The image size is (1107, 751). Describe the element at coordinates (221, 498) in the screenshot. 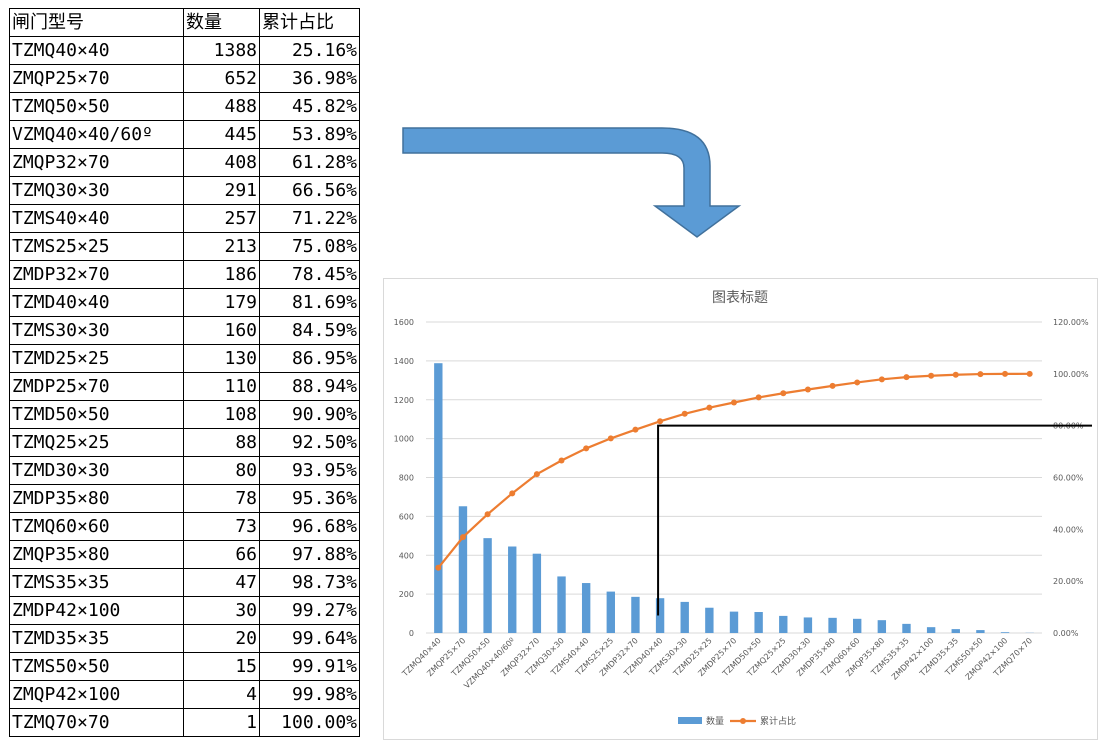

I see `cell-quantity: 78` at that location.